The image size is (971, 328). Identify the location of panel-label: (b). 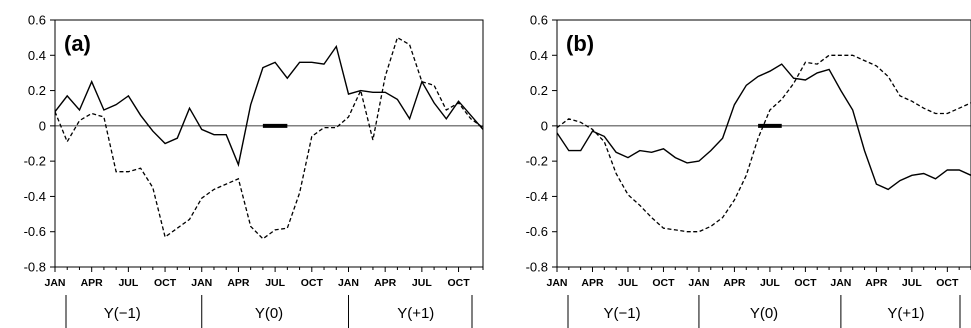
(580, 43).